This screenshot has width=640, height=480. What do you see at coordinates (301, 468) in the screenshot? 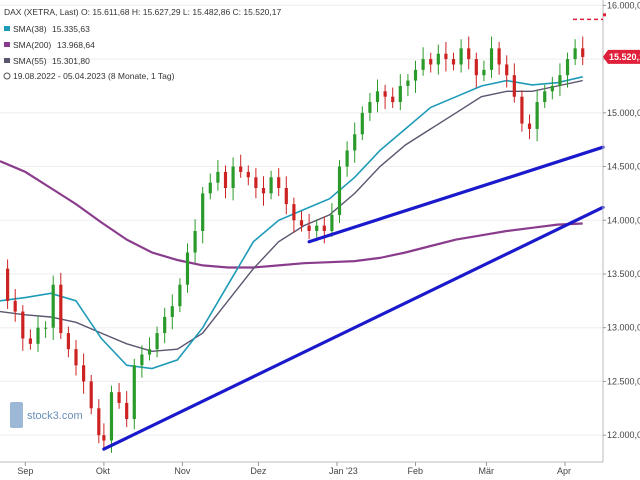
I see `x-axis: Sep Okt Nov Dez Jan '23 Feb Mär Apr` at bounding box center [301, 468].